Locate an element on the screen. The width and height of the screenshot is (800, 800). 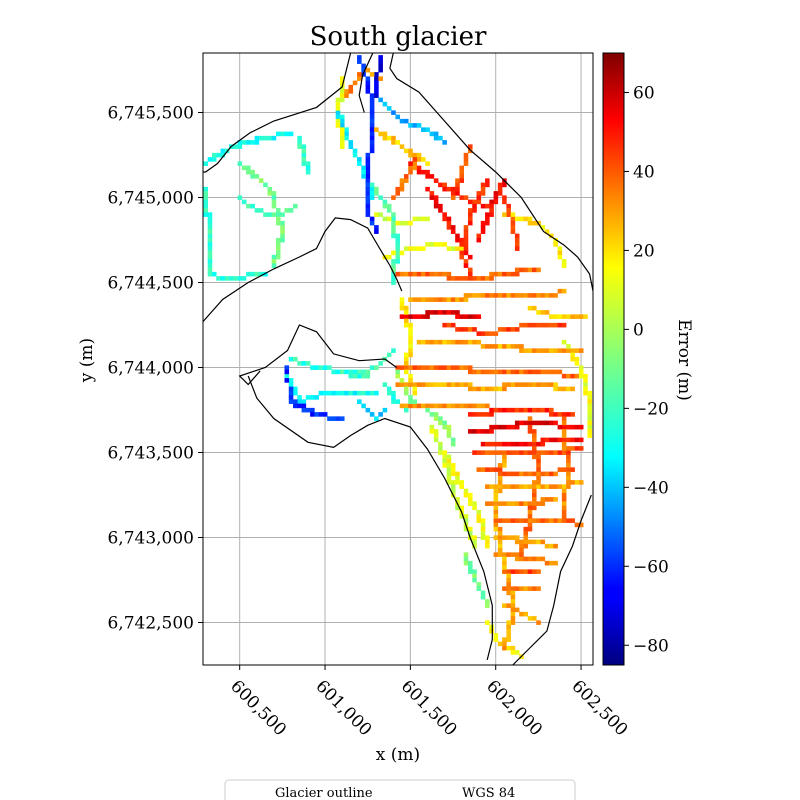
y-tick-label: 6,743,000 is located at coordinates (150, 539).